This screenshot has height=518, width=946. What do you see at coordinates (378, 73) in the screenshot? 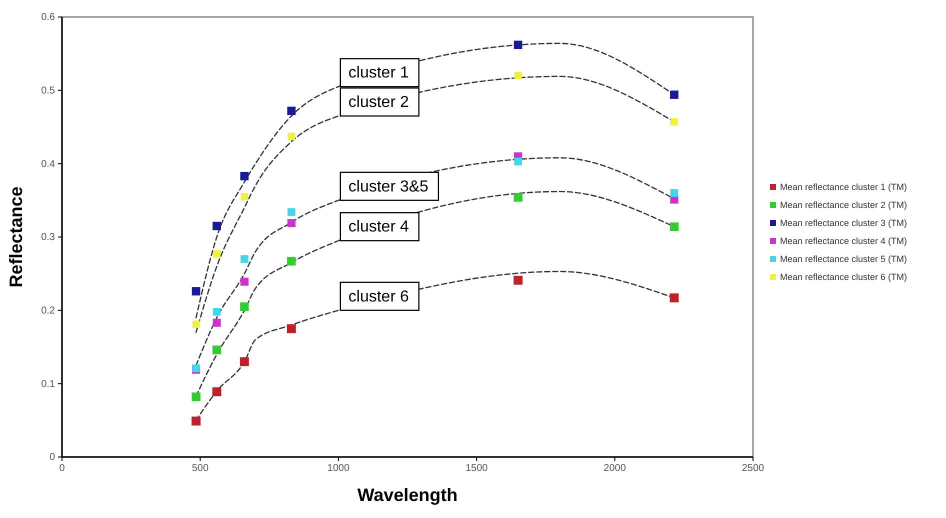
I see `annotation: cluster 1` at bounding box center [378, 73].